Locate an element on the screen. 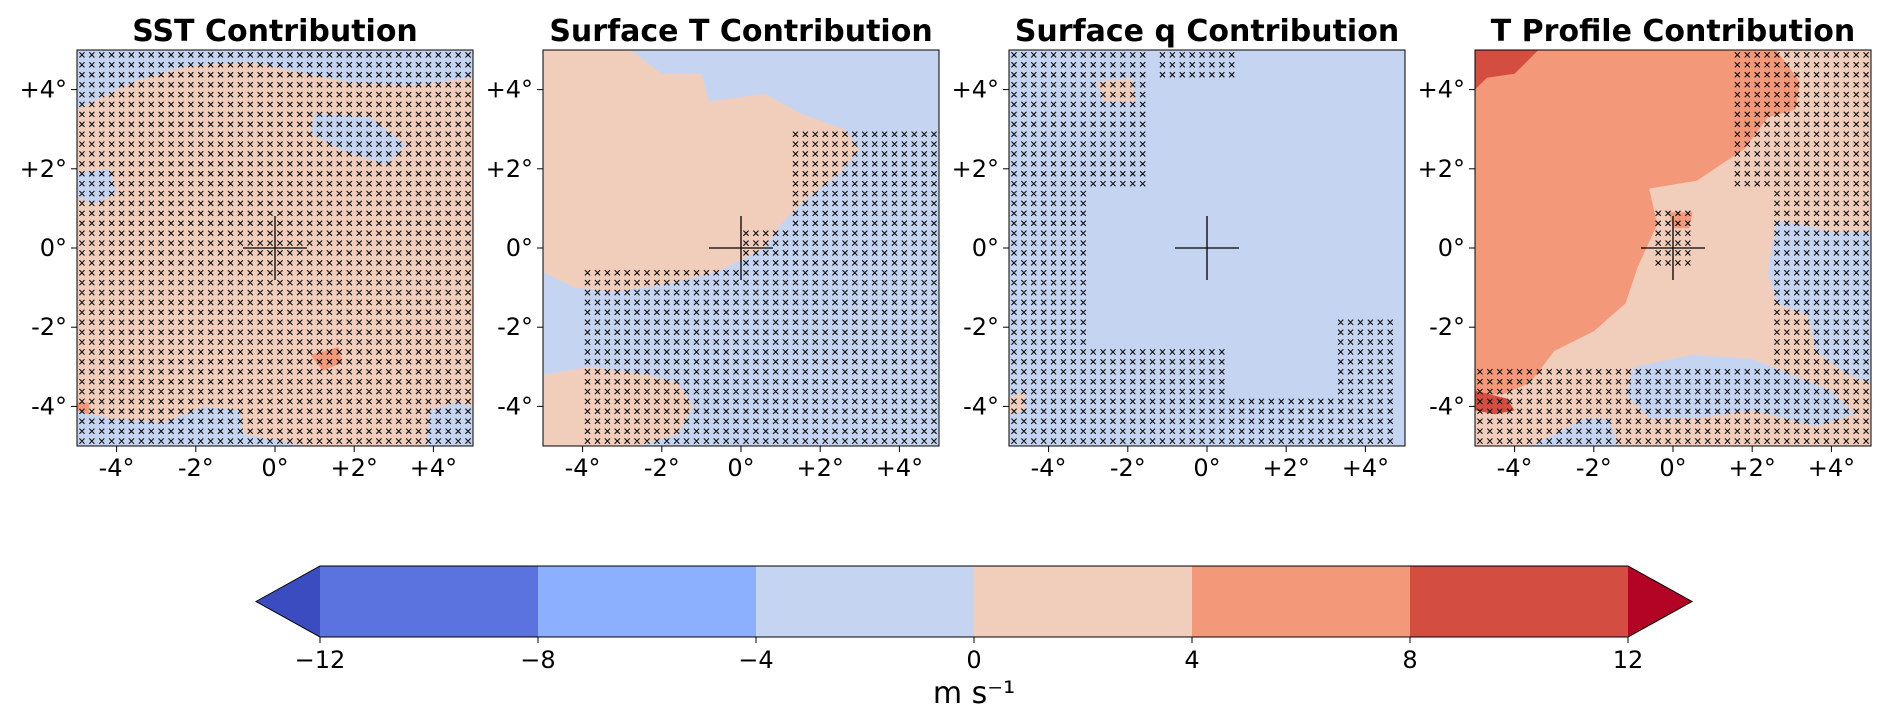 The width and height of the screenshot is (1892, 723). panel-title: Surface q Contribution is located at coordinates (1207, 31).